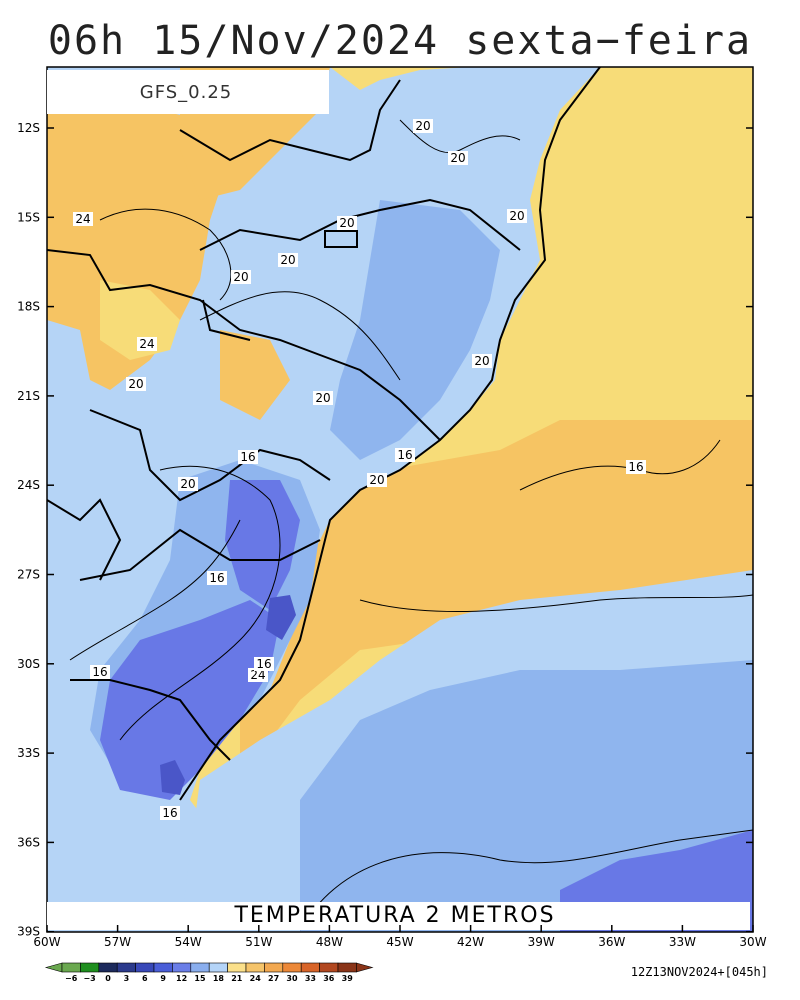 The width and height of the screenshot is (800, 1000). Describe the element at coordinates (28, 217) in the screenshot. I see `lat-label: 15S` at that location.